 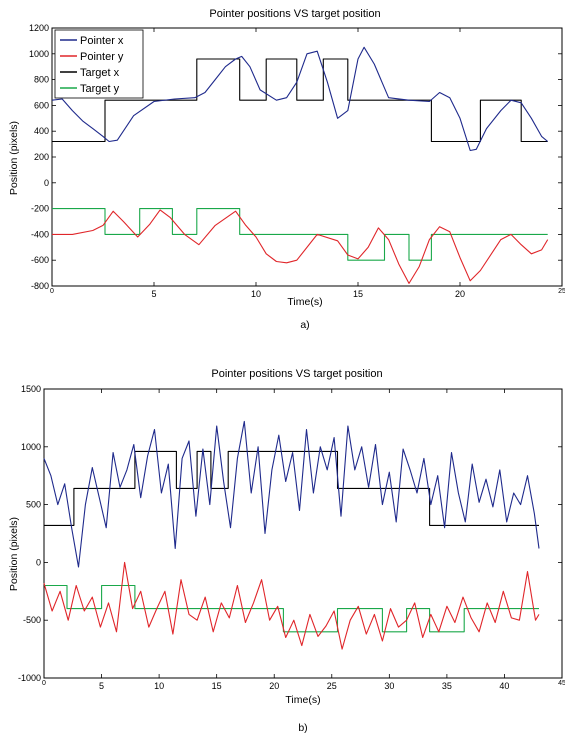 I want to click on y-tick-label: -1000, so click(x=29, y=678).